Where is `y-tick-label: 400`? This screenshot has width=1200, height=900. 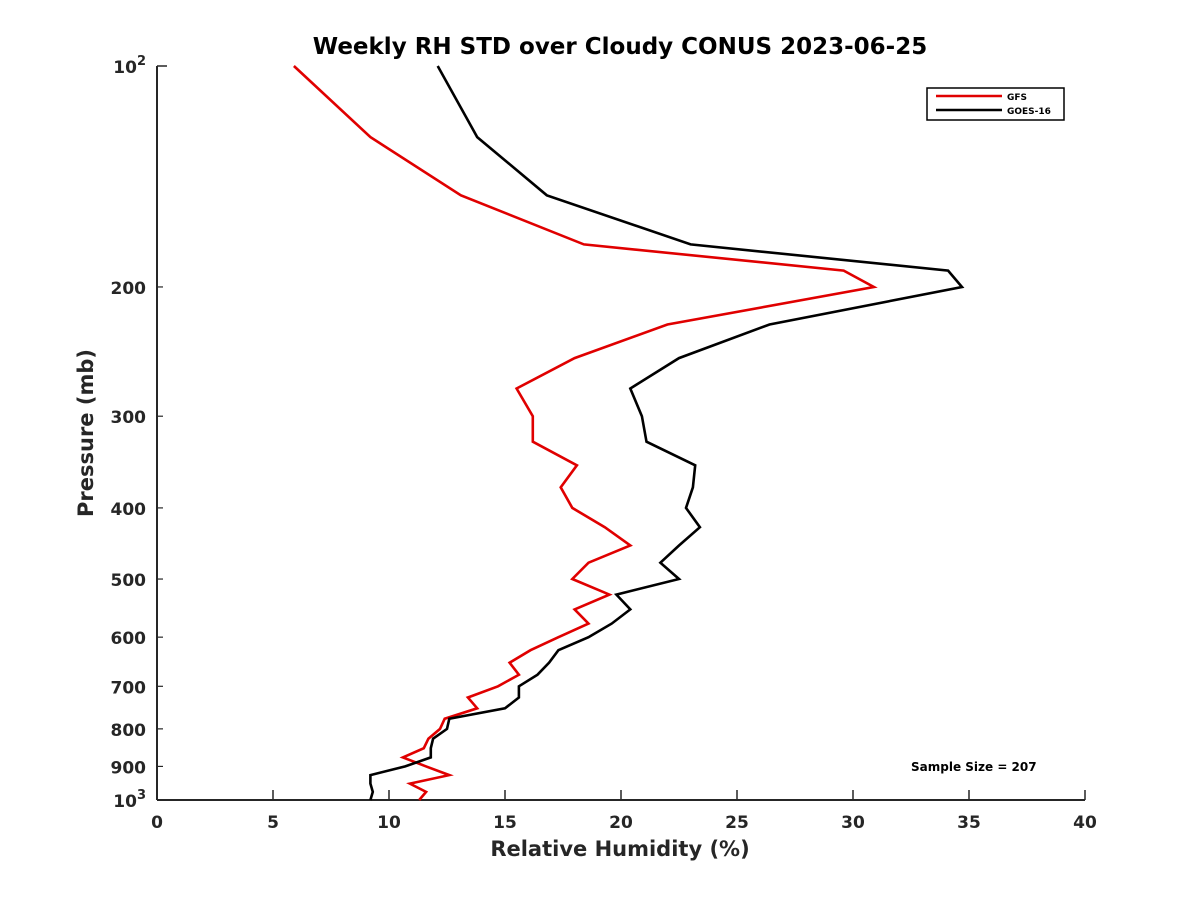
y-tick-label: 400 is located at coordinates (129, 510).